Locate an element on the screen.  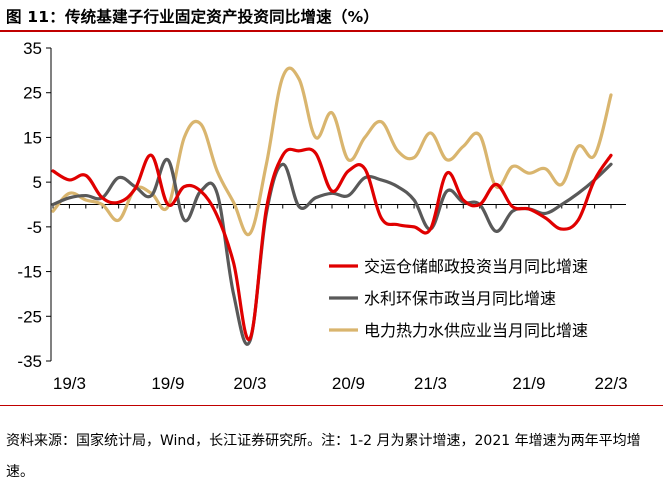
y-tick-label: -35 is located at coordinates (29, 361).